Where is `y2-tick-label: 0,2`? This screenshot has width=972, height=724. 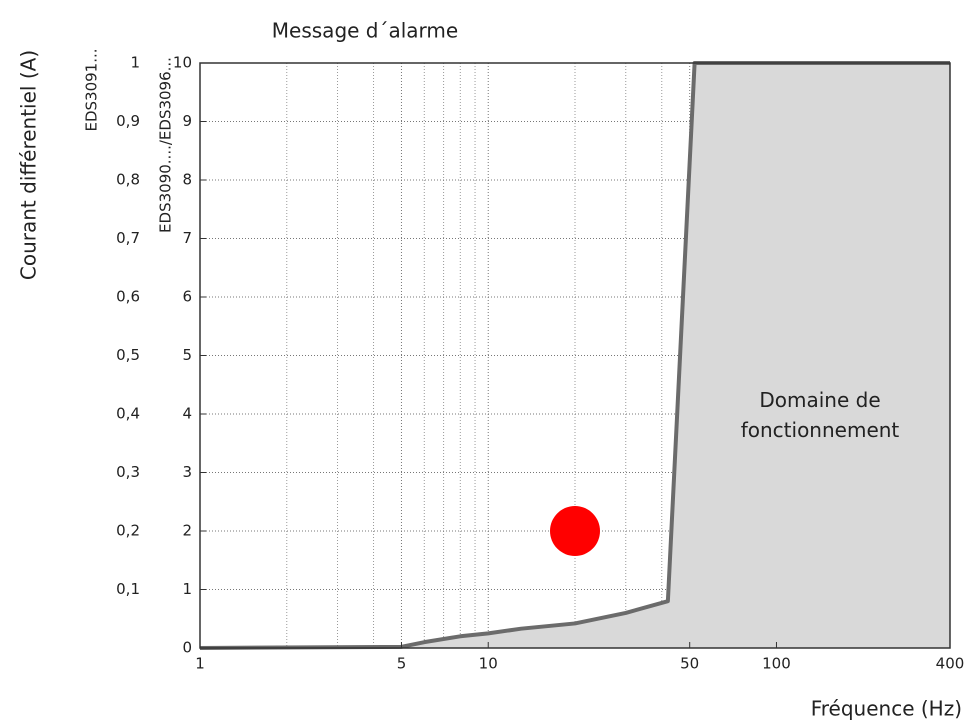 y2-tick-label: 0,2 is located at coordinates (128, 531).